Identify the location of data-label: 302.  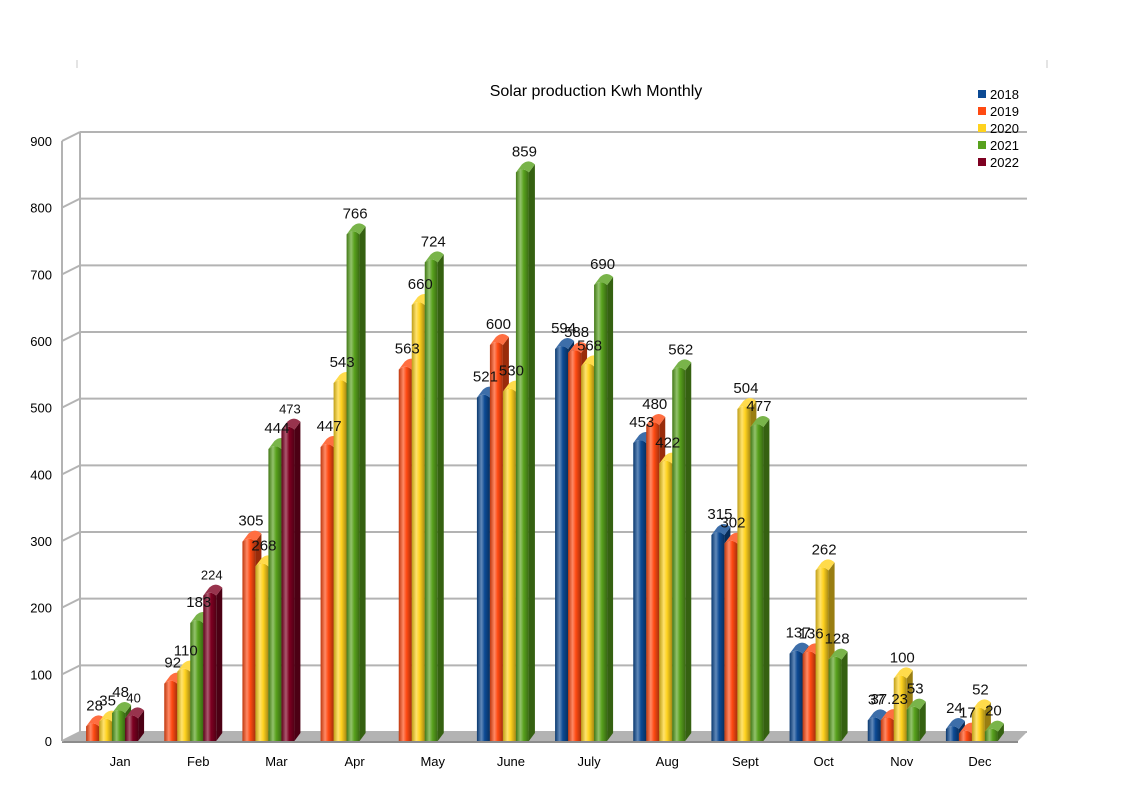
(732, 523).